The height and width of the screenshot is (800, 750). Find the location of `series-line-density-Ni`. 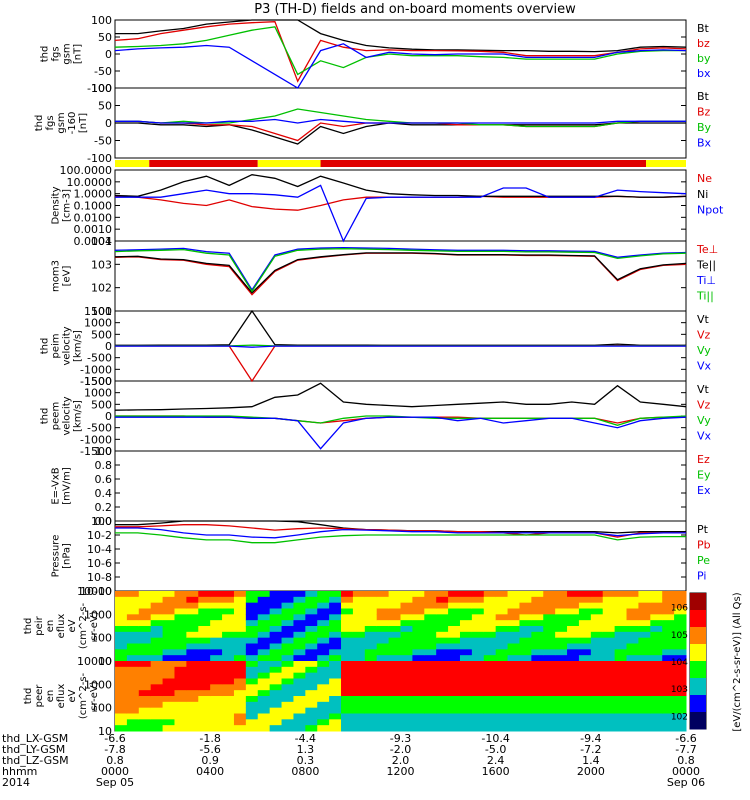

series-line-density-Ni is located at coordinates (400, 186).